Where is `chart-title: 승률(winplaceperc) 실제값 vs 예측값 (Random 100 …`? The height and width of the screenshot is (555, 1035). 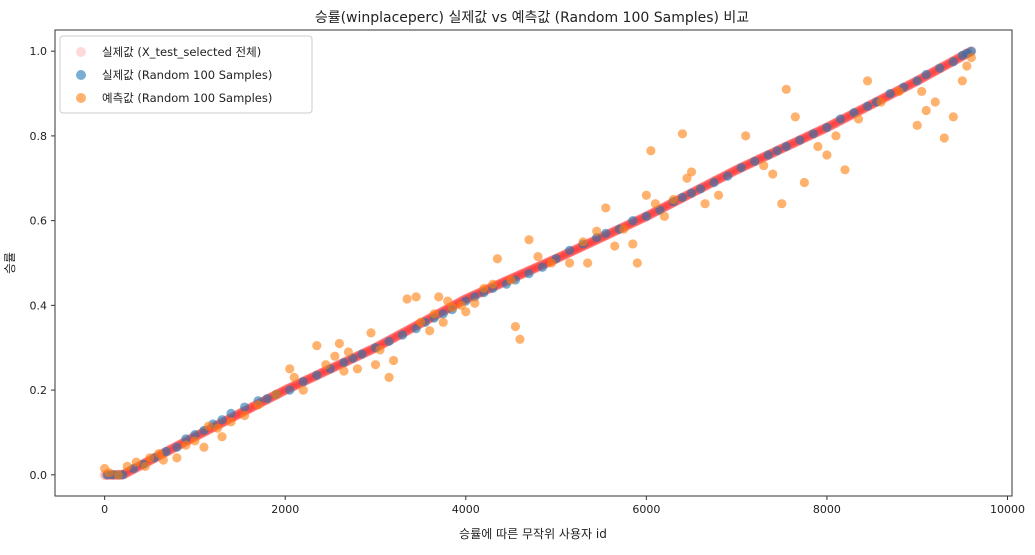
chart-title: 승률(winplaceperc) 실제값 vs 예측값 (Random 100 … is located at coordinates (532, 18).